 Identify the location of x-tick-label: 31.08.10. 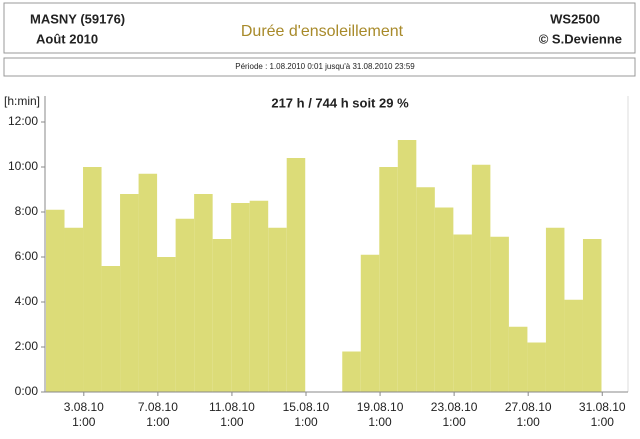
(602, 407).